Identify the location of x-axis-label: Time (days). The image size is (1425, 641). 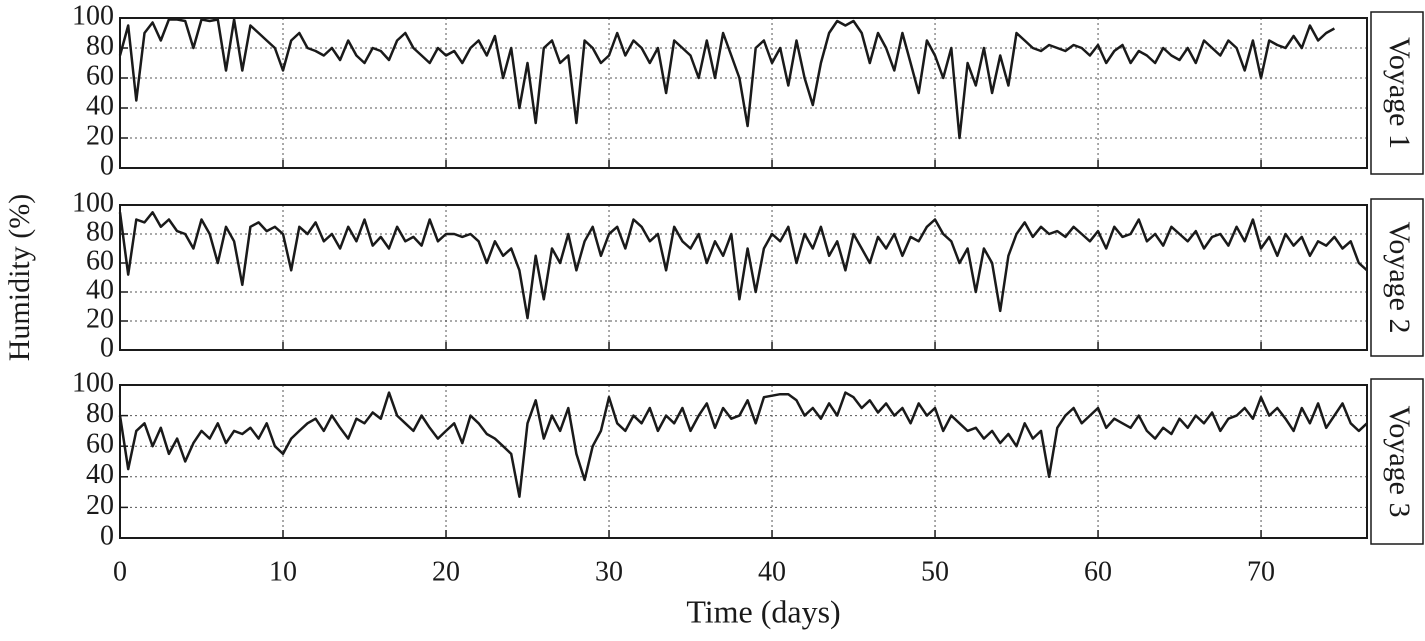
(763, 611).